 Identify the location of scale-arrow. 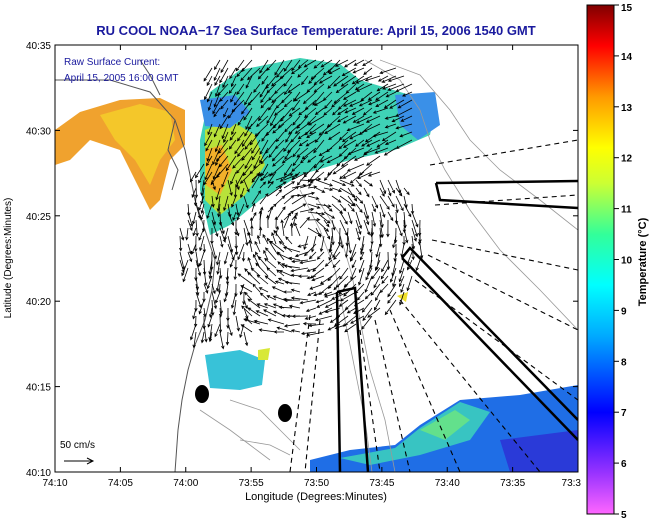
(79, 461).